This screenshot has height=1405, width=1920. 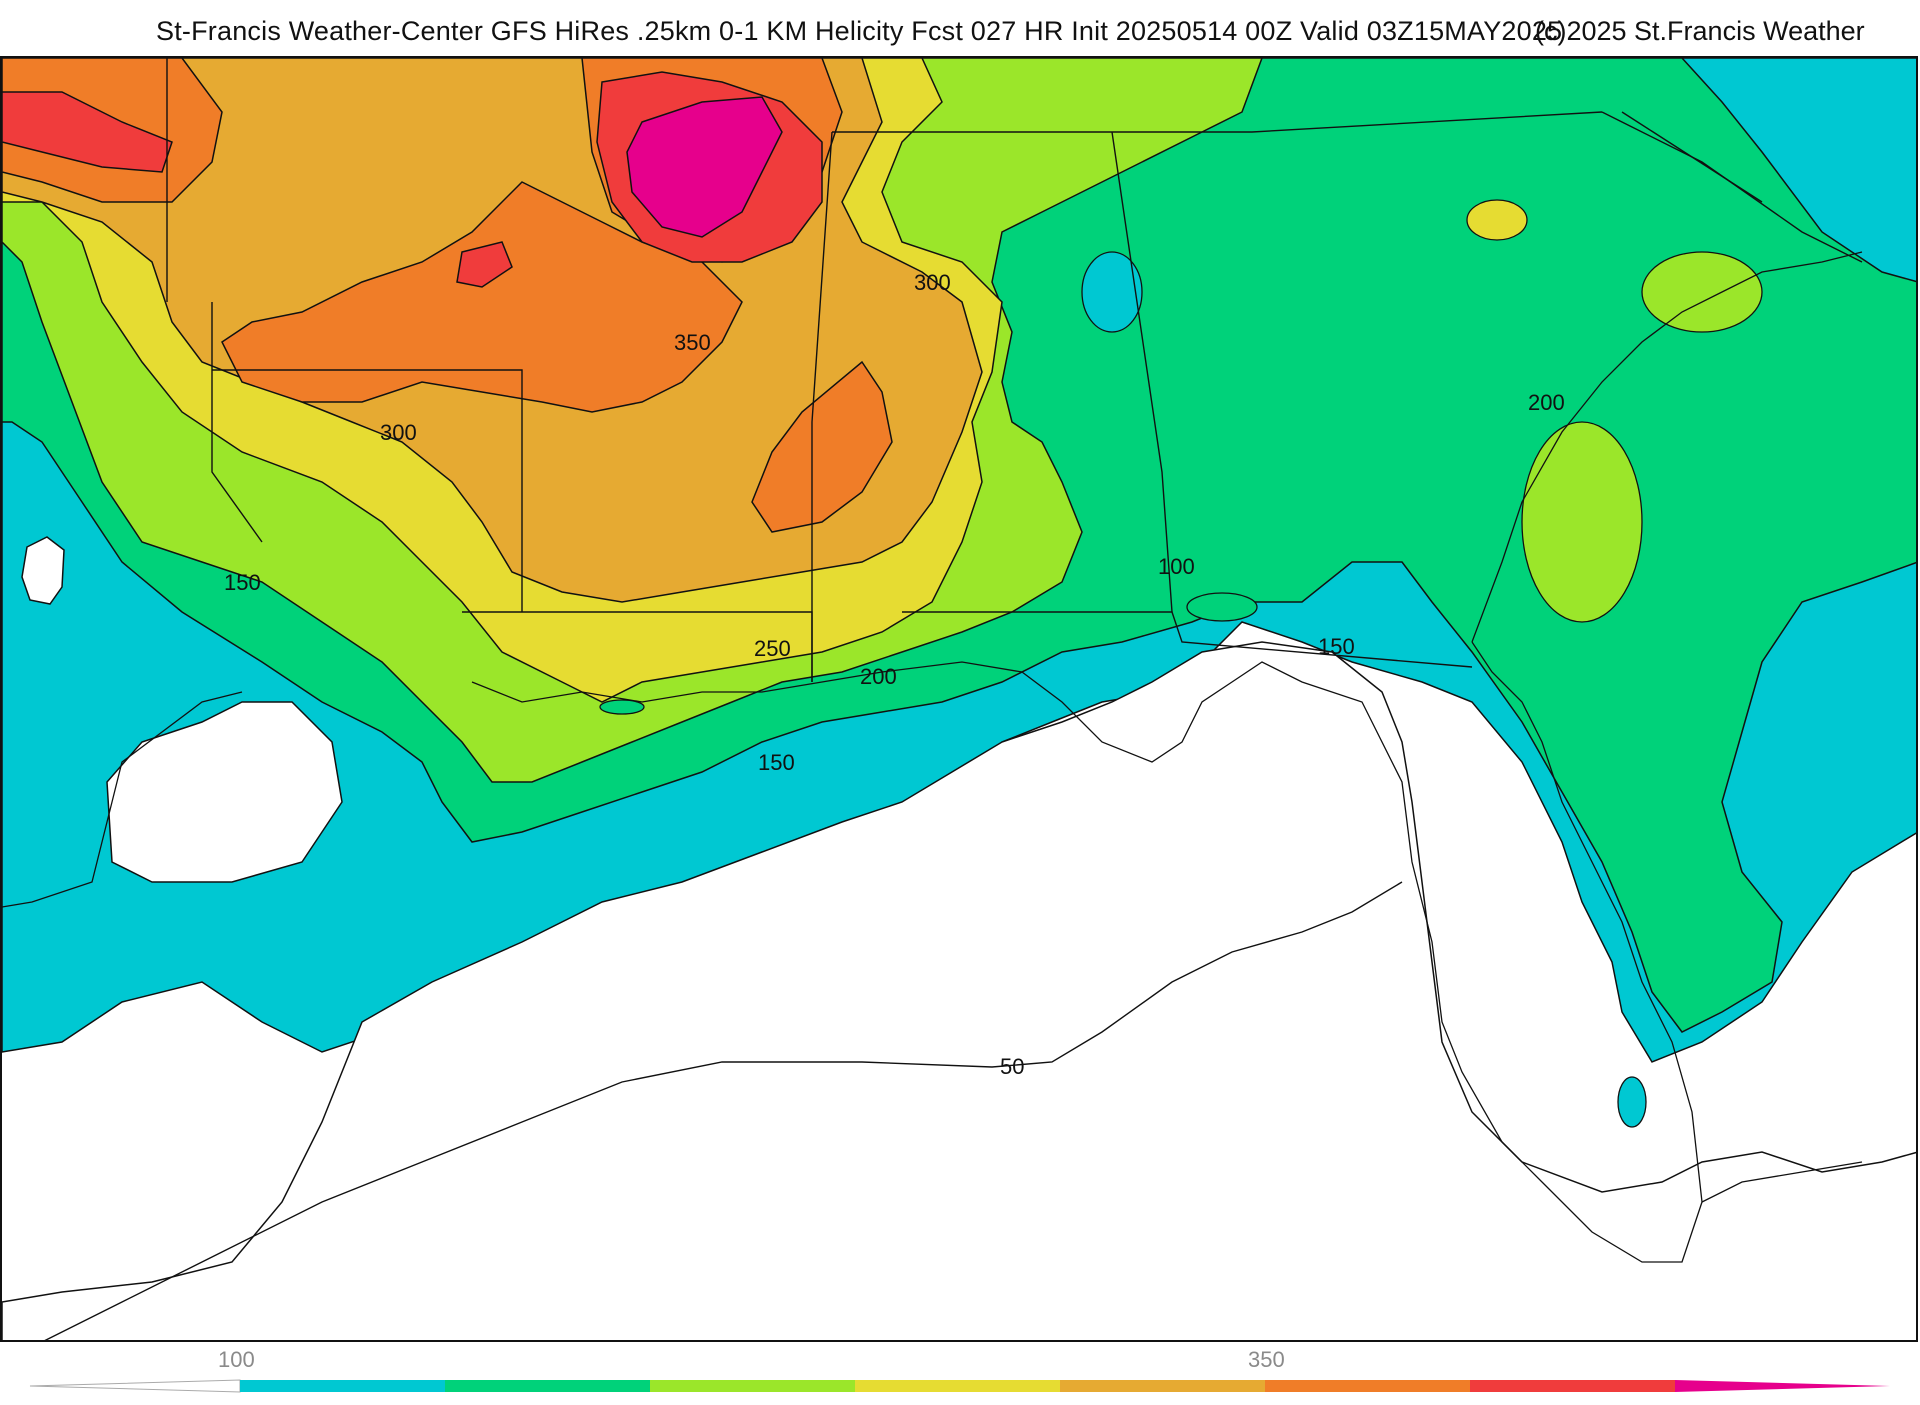 What do you see at coordinates (242, 582) in the screenshot?
I see `contour-label-150-texas: 150` at bounding box center [242, 582].